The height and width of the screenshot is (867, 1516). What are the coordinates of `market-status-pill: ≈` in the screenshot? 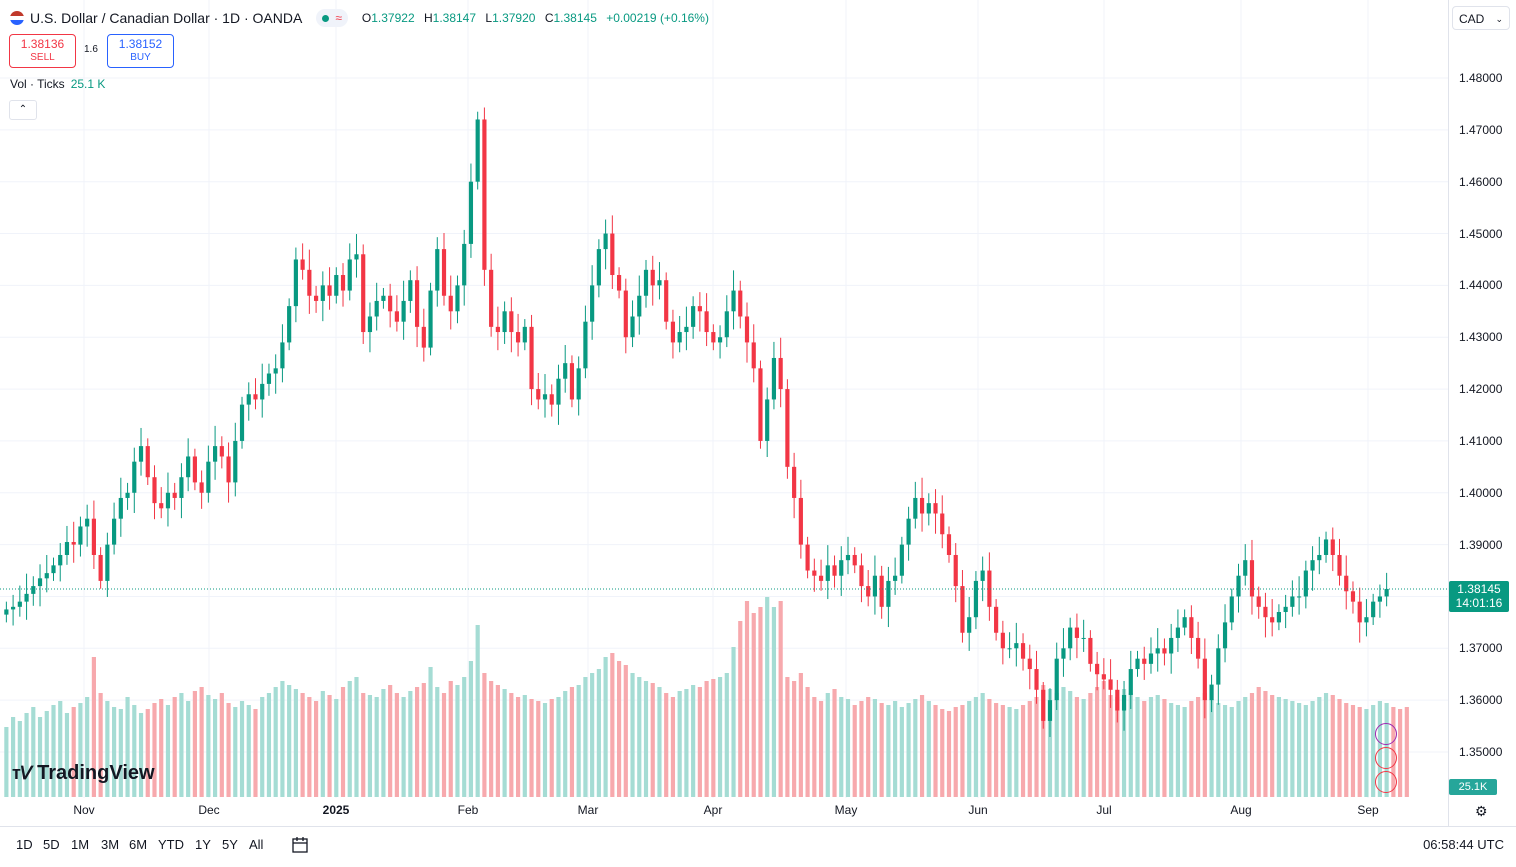 It's located at (332, 18).